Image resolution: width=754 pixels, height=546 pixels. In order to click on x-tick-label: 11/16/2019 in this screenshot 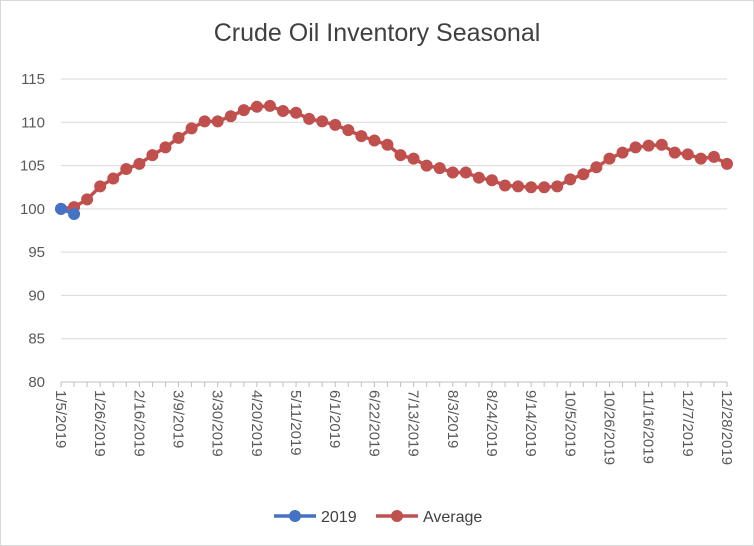, I will do `click(648, 427)`.